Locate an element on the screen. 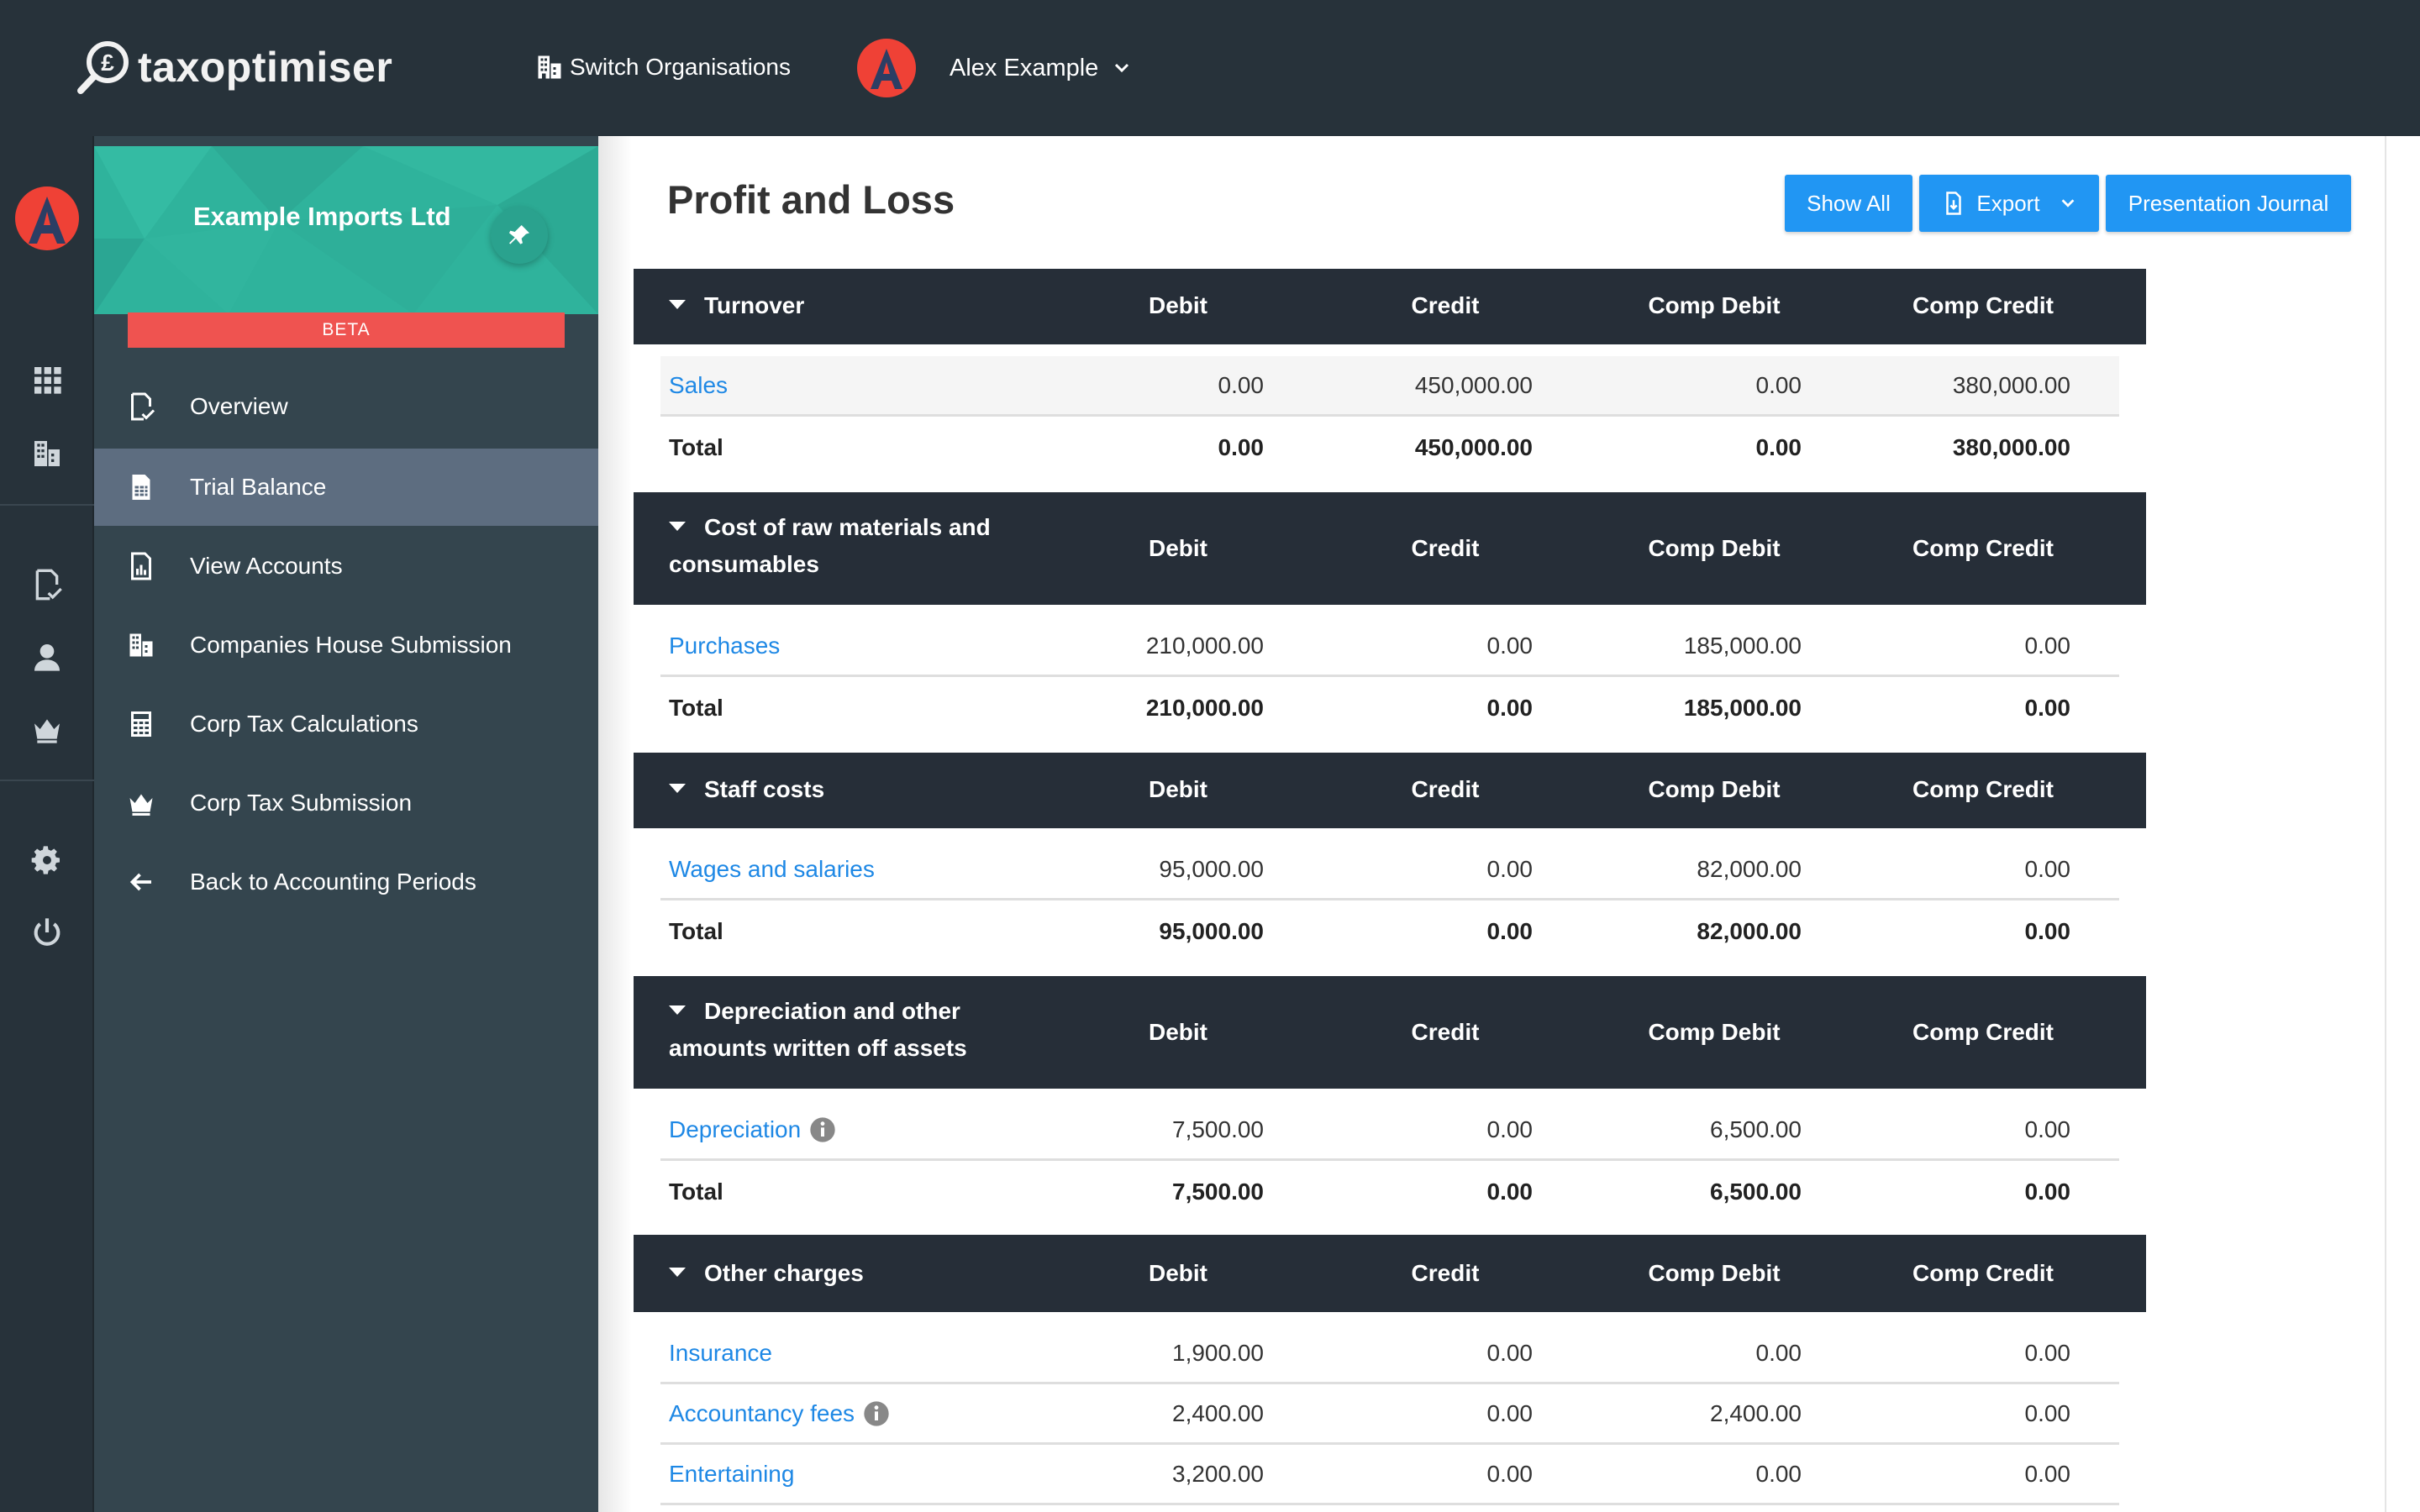  crown-icon is located at coordinates (47, 729).